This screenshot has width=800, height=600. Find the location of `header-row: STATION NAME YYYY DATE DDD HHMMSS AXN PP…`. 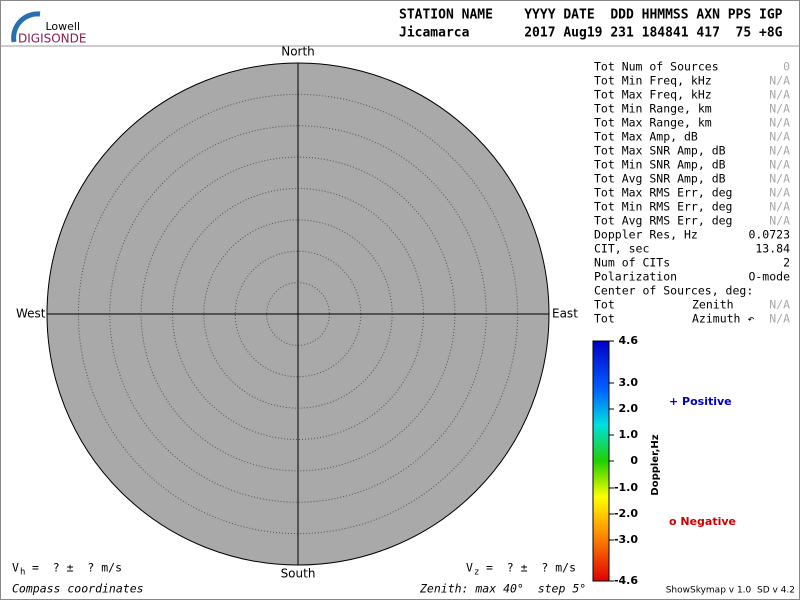

header-row: STATION NAME YYYY DATE DDD HHMMSS AXN PP… is located at coordinates (591, 15).